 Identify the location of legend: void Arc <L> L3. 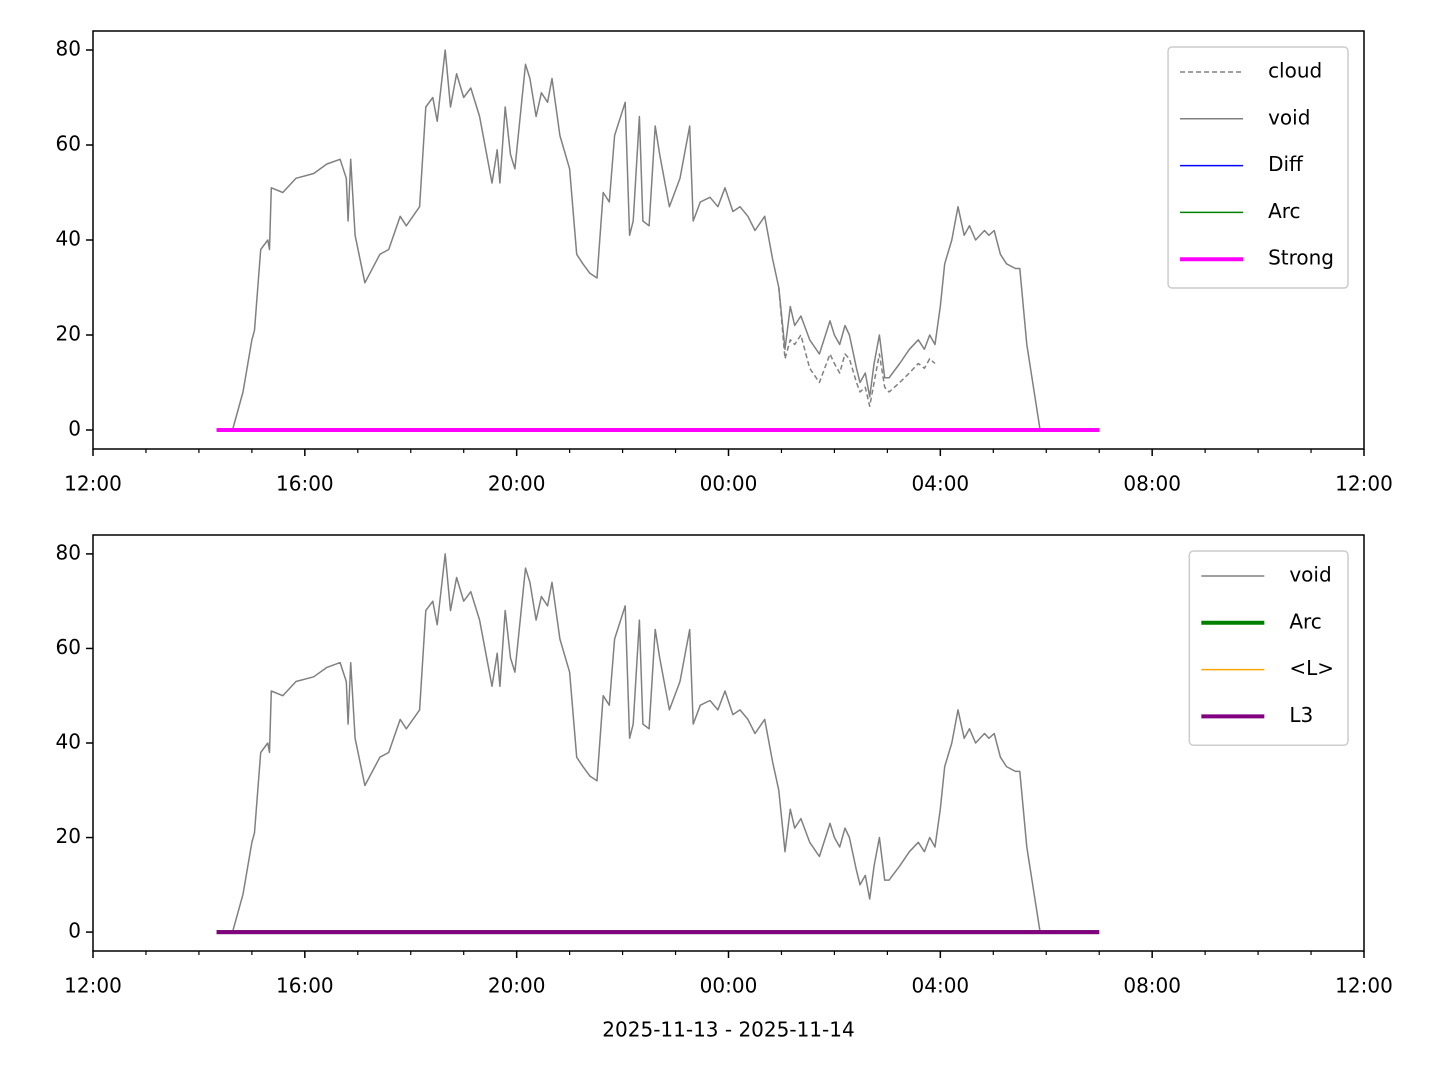
(1268, 648).